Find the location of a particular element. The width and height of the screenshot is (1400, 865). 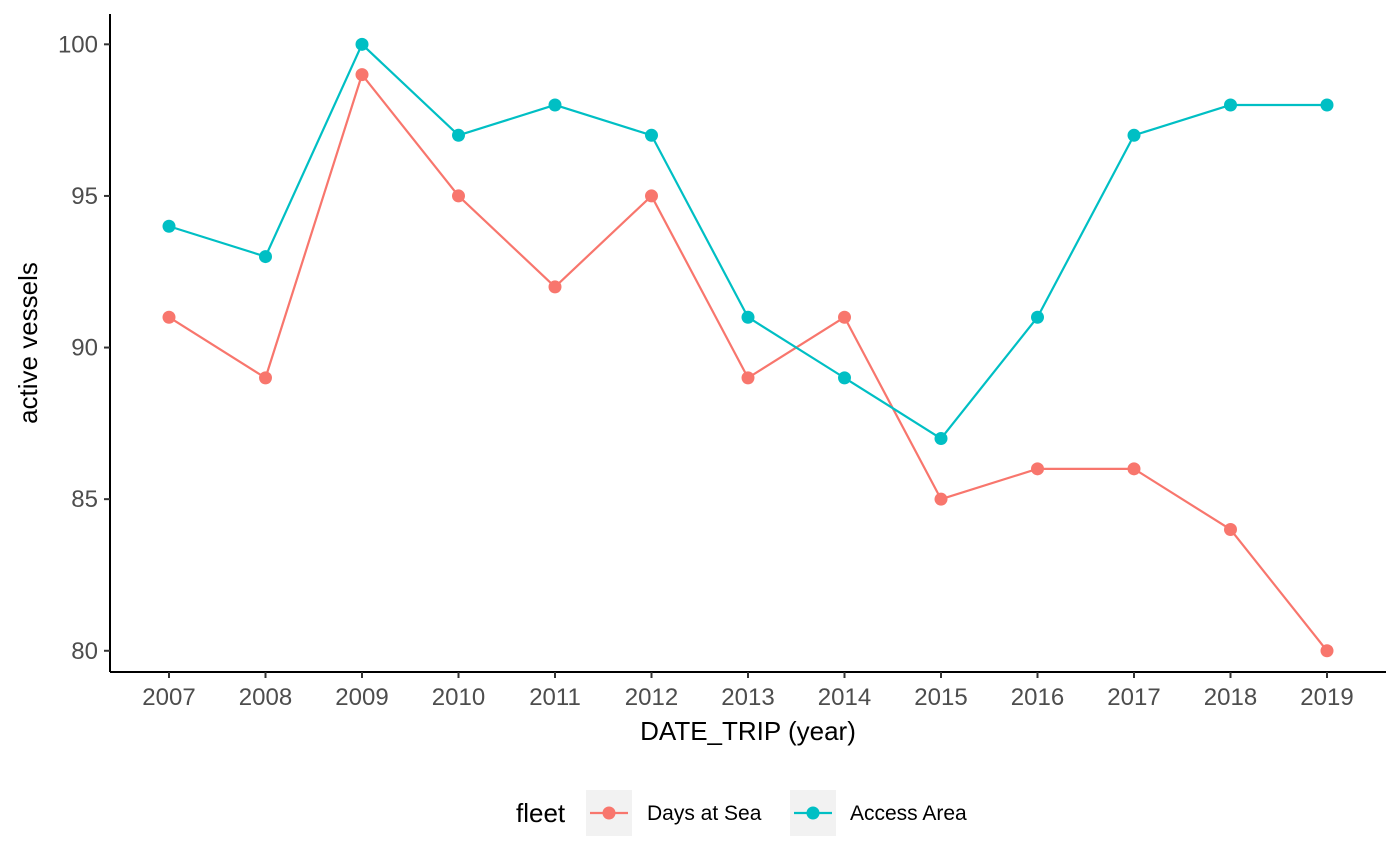

x-tick-label: 2015 is located at coordinates (940, 697).